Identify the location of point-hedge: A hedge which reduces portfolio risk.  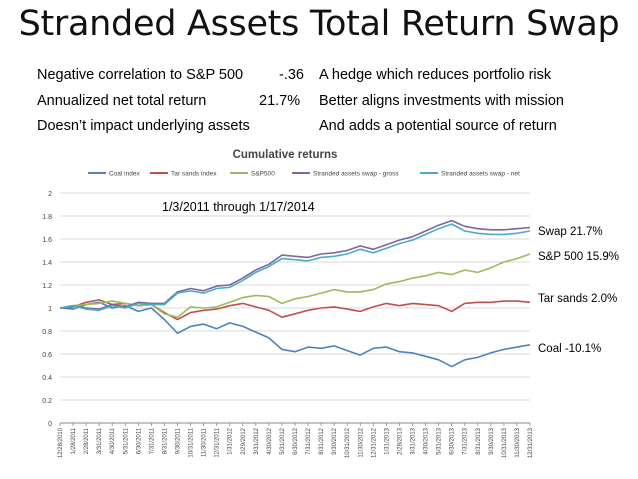
(435, 75).